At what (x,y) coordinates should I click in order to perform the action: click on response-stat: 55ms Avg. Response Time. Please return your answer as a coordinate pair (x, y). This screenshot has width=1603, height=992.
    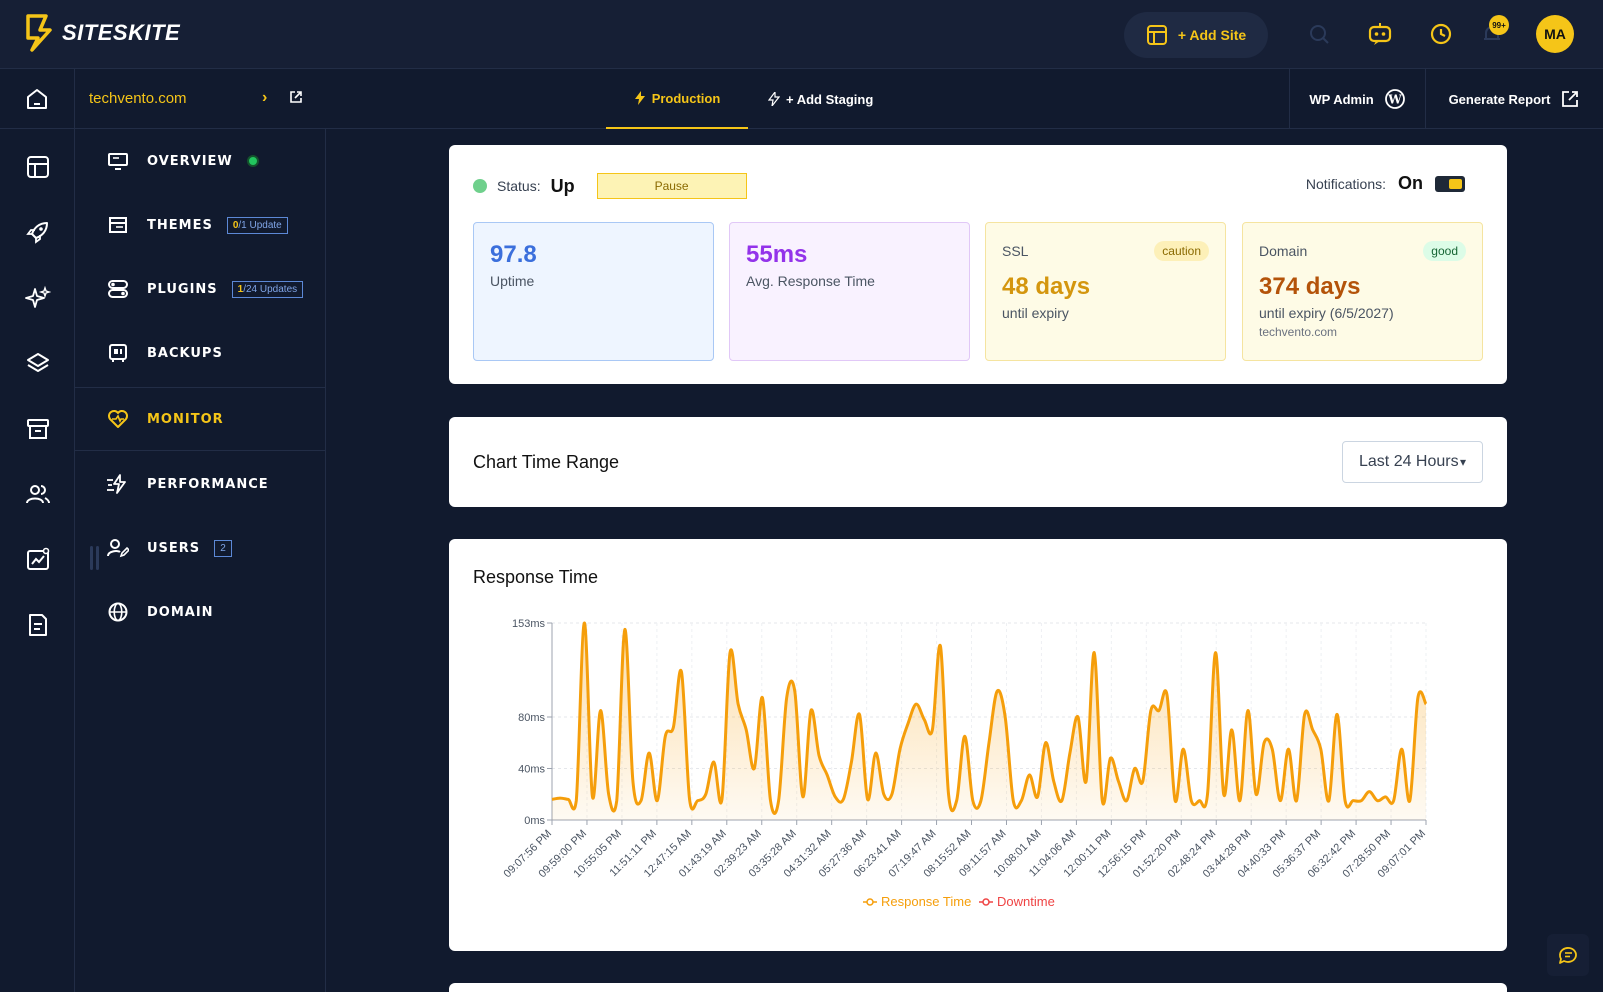
    Looking at the image, I should click on (849, 291).